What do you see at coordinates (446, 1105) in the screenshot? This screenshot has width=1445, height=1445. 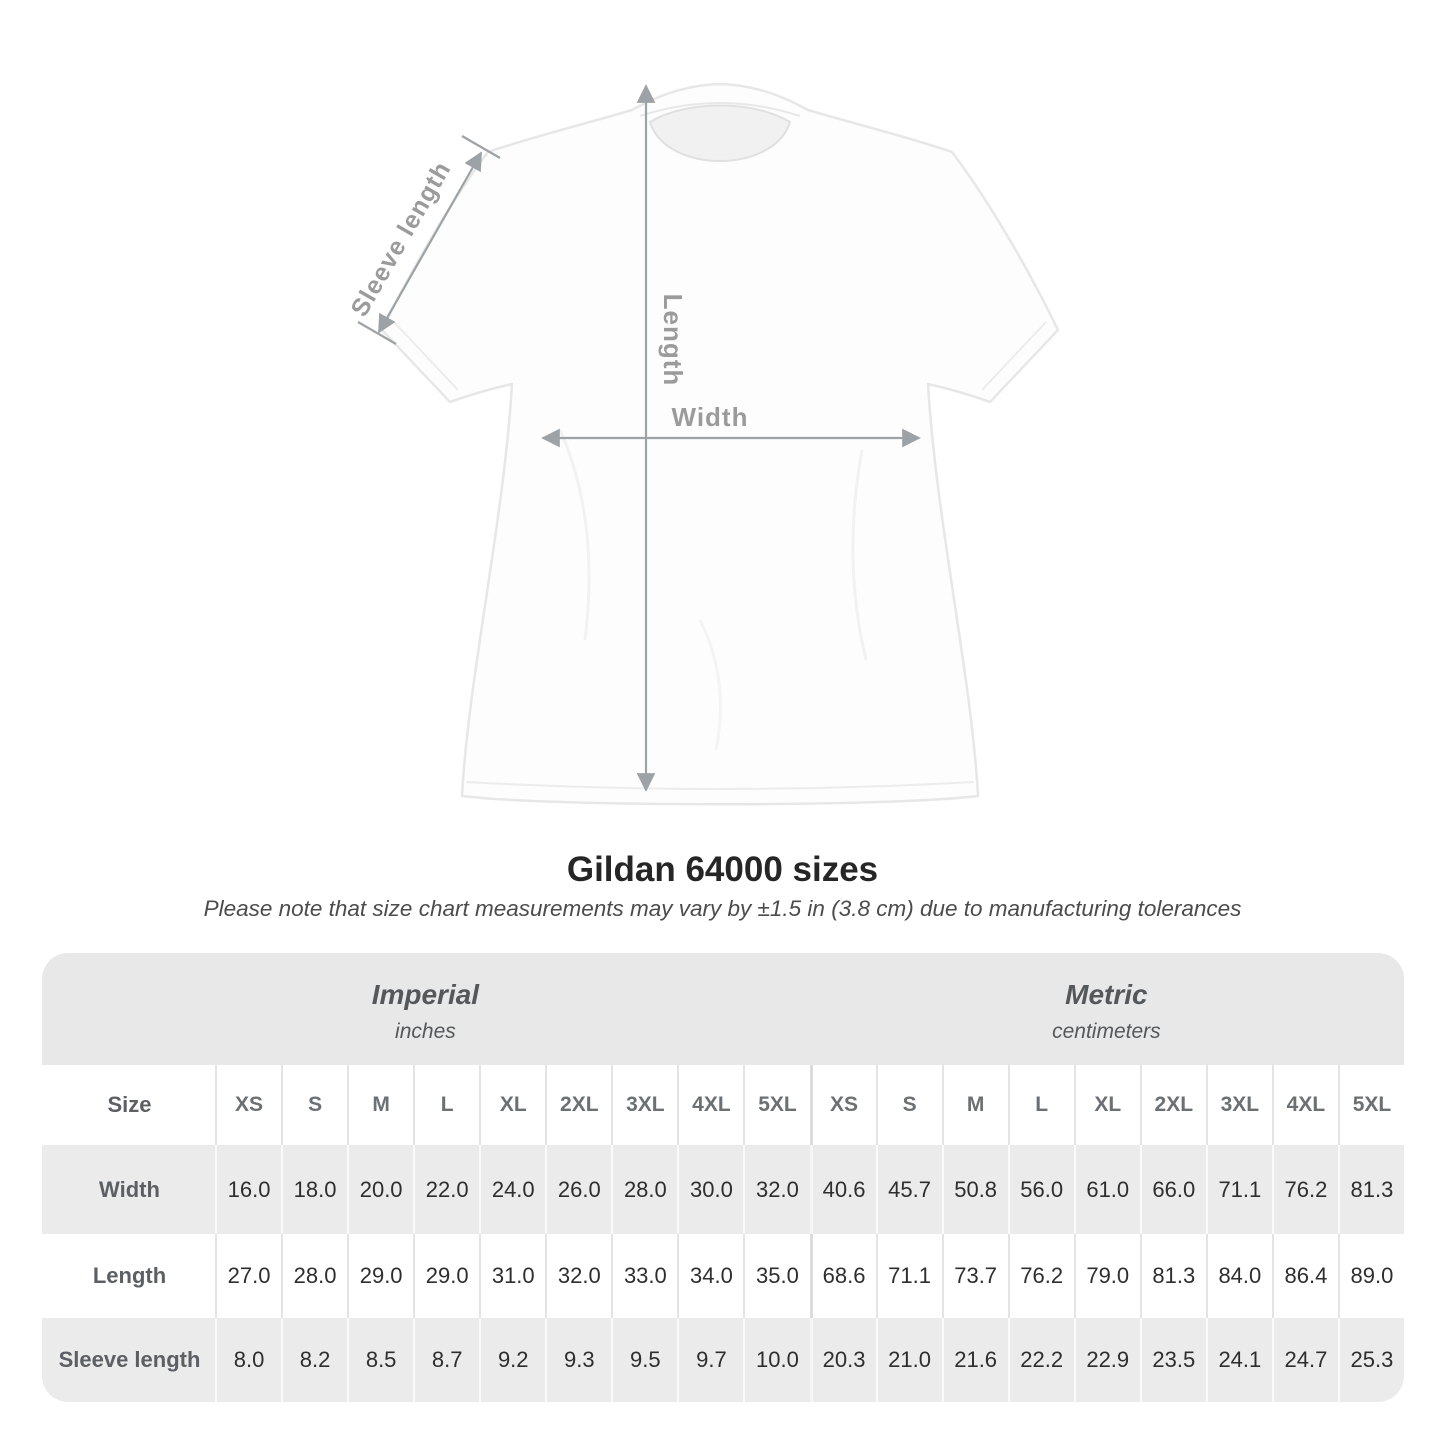 I see `size-col-header-imperial: L` at bounding box center [446, 1105].